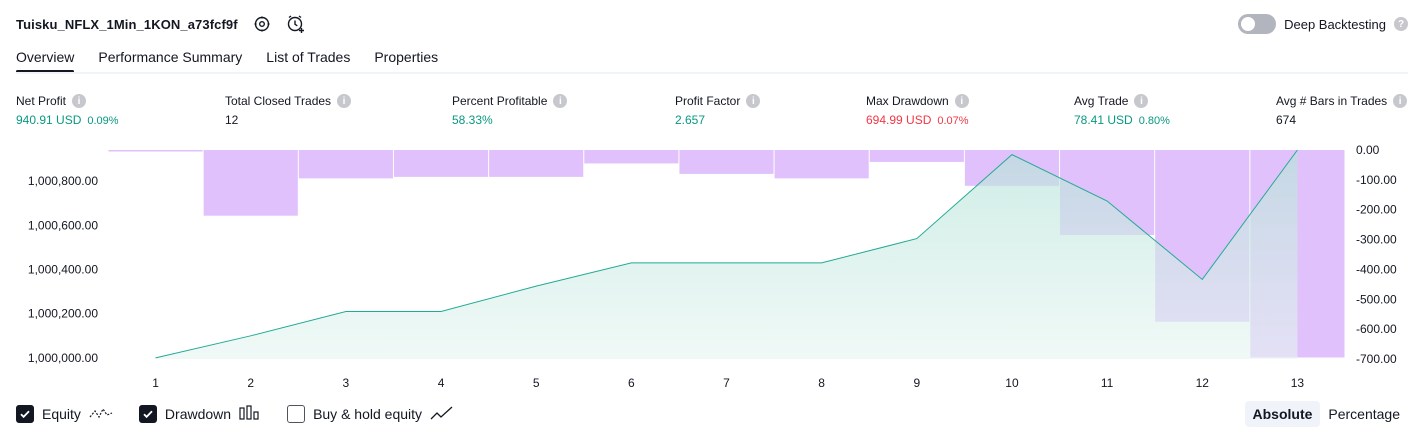 This screenshot has height=438, width=1424. What do you see at coordinates (67, 110) in the screenshot?
I see `stat-net-profit: Net Profit i 940.91 USD 0.09%` at bounding box center [67, 110].